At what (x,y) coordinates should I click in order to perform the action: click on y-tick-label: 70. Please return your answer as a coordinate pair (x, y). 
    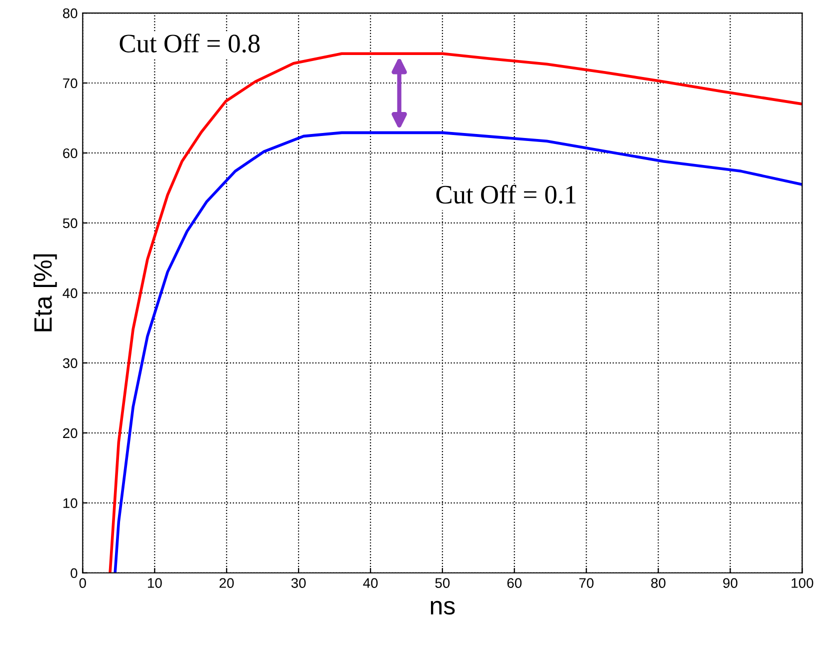
    Looking at the image, I should click on (70, 83).